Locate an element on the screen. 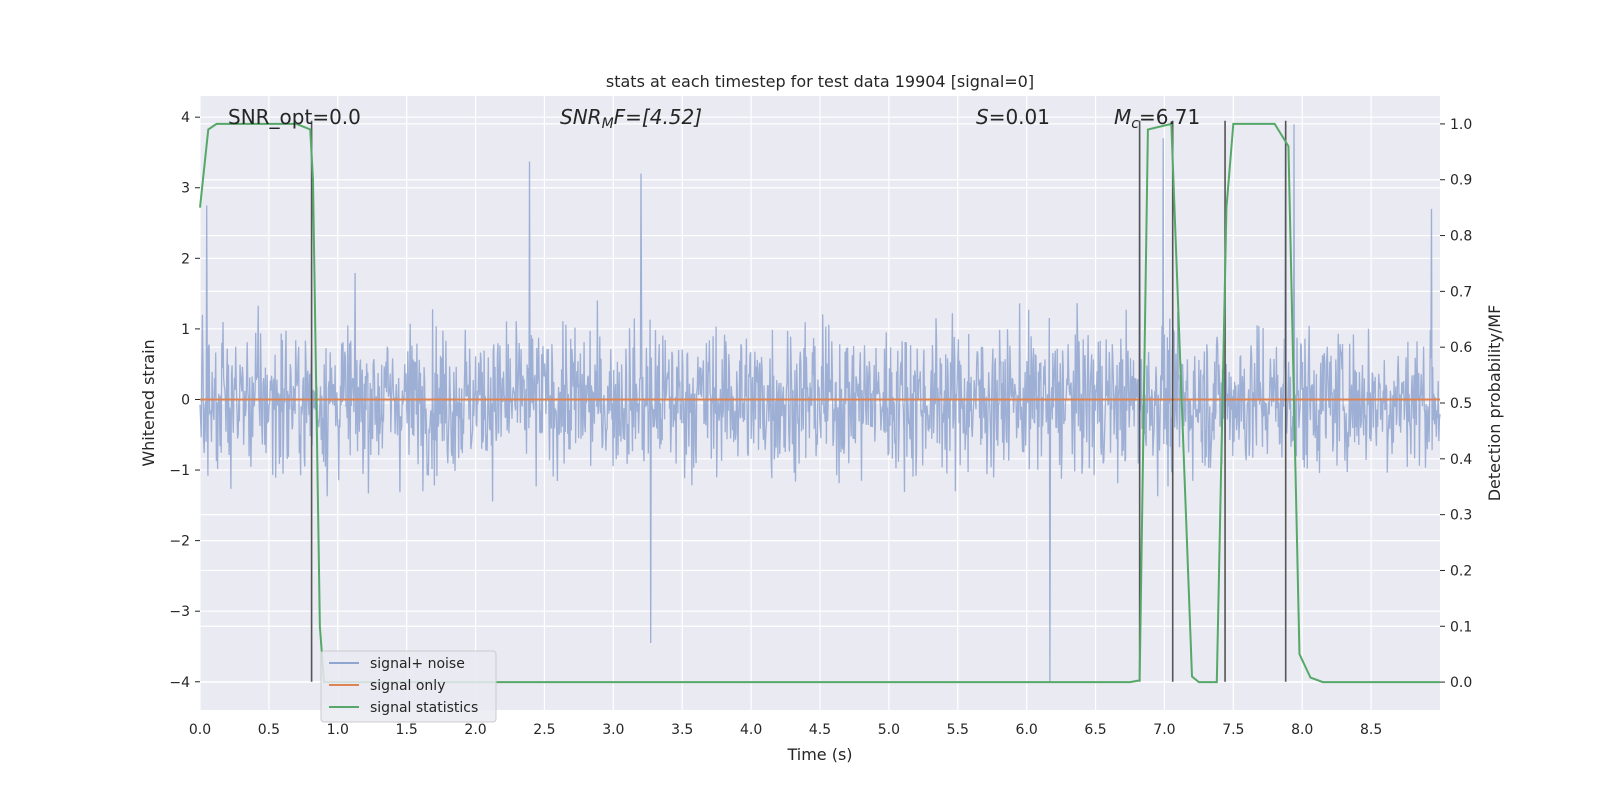 This screenshot has height=804, width=1600. annotation-s: S=0.01 is located at coordinates (1013, 117).